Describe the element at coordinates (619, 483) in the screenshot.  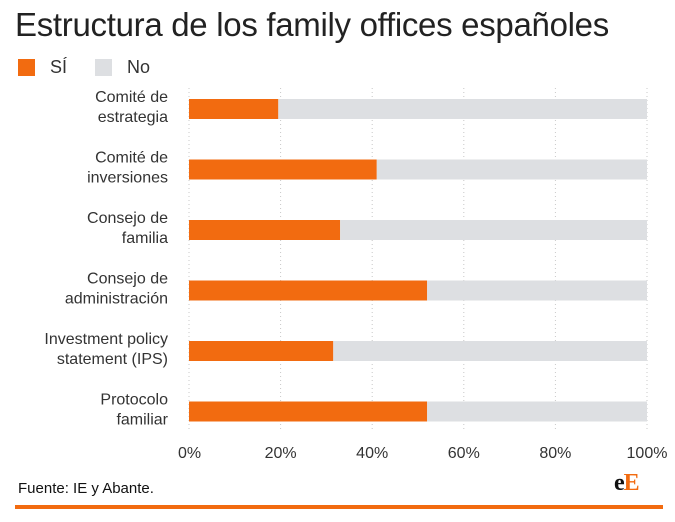
I see `logo-letter-e: e` at that location.